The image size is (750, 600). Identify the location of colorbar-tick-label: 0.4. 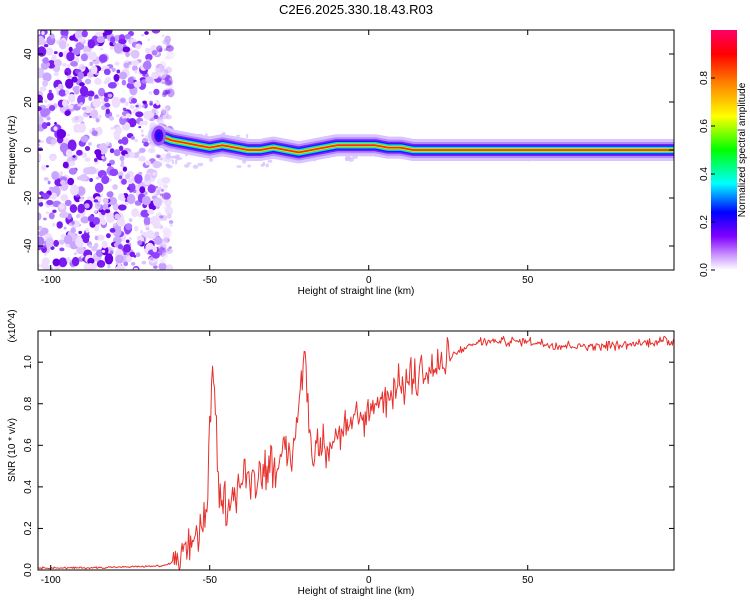
(704, 174).